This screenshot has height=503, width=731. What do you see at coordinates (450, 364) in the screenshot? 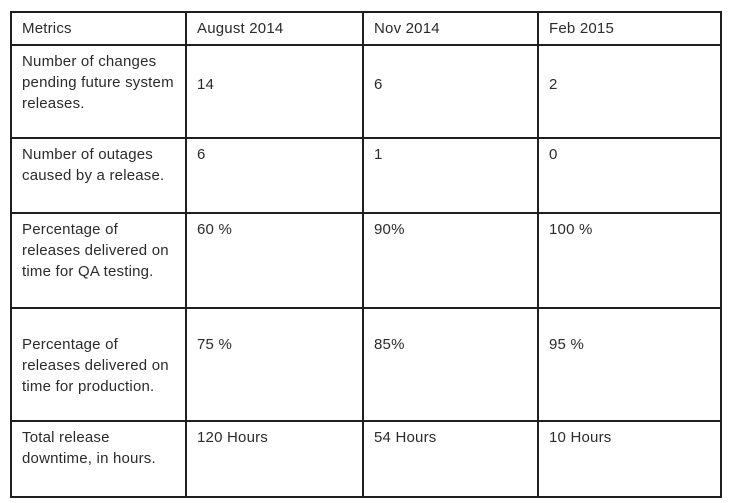
I see `metric-value: 85%` at bounding box center [450, 364].